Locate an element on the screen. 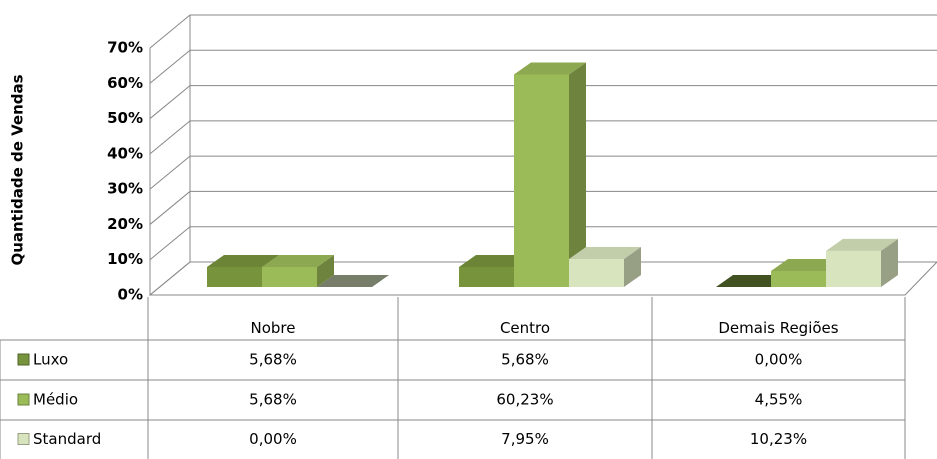 The width and height of the screenshot is (937, 459). y-tick-label: 60% is located at coordinates (125, 83).